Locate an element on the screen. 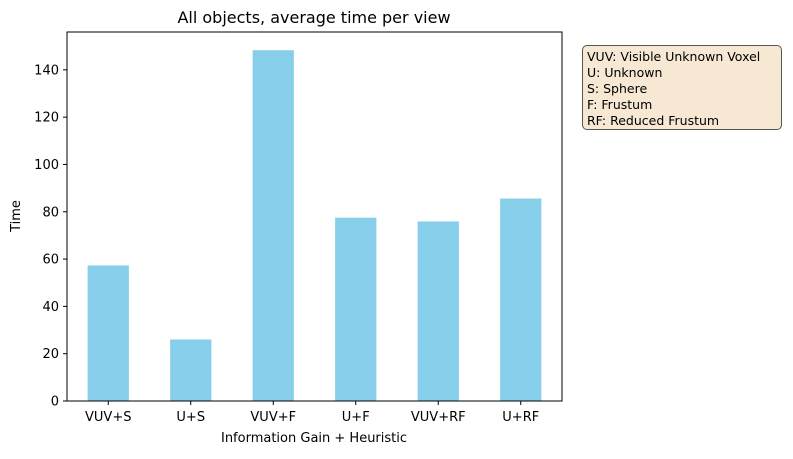 The width and height of the screenshot is (793, 459). x-tick-label: VUV+S is located at coordinates (108, 417).